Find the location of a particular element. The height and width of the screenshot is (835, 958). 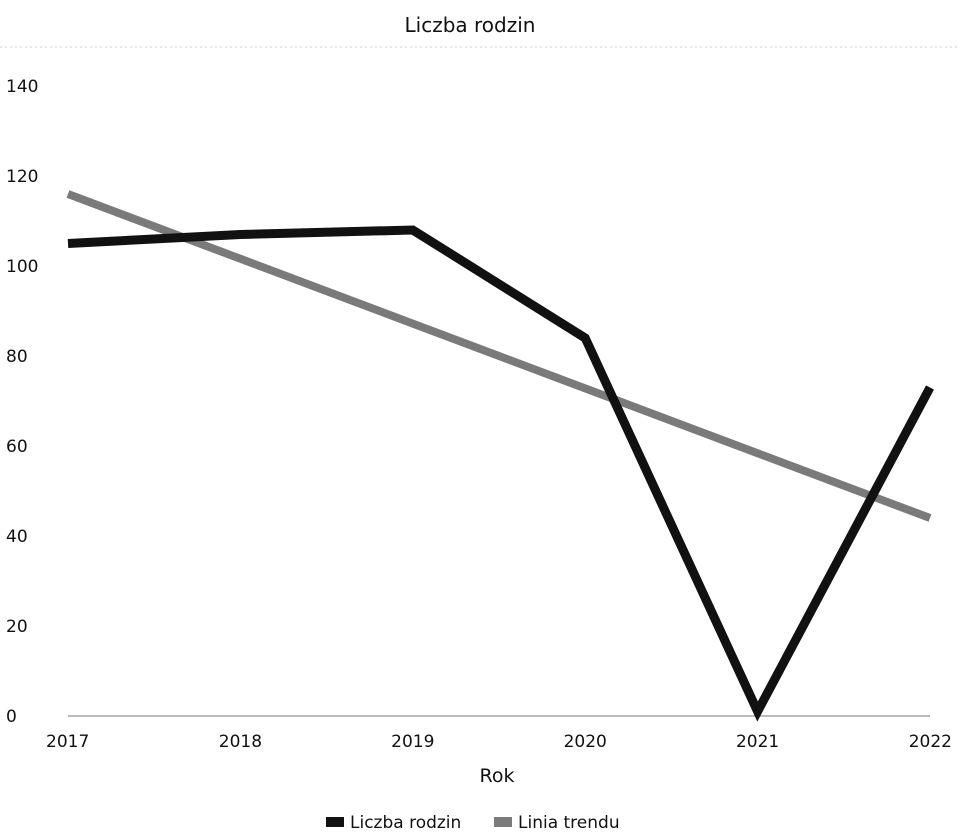

legend-label-liczba-rodzin: Liczba rodzin is located at coordinates (405, 823).